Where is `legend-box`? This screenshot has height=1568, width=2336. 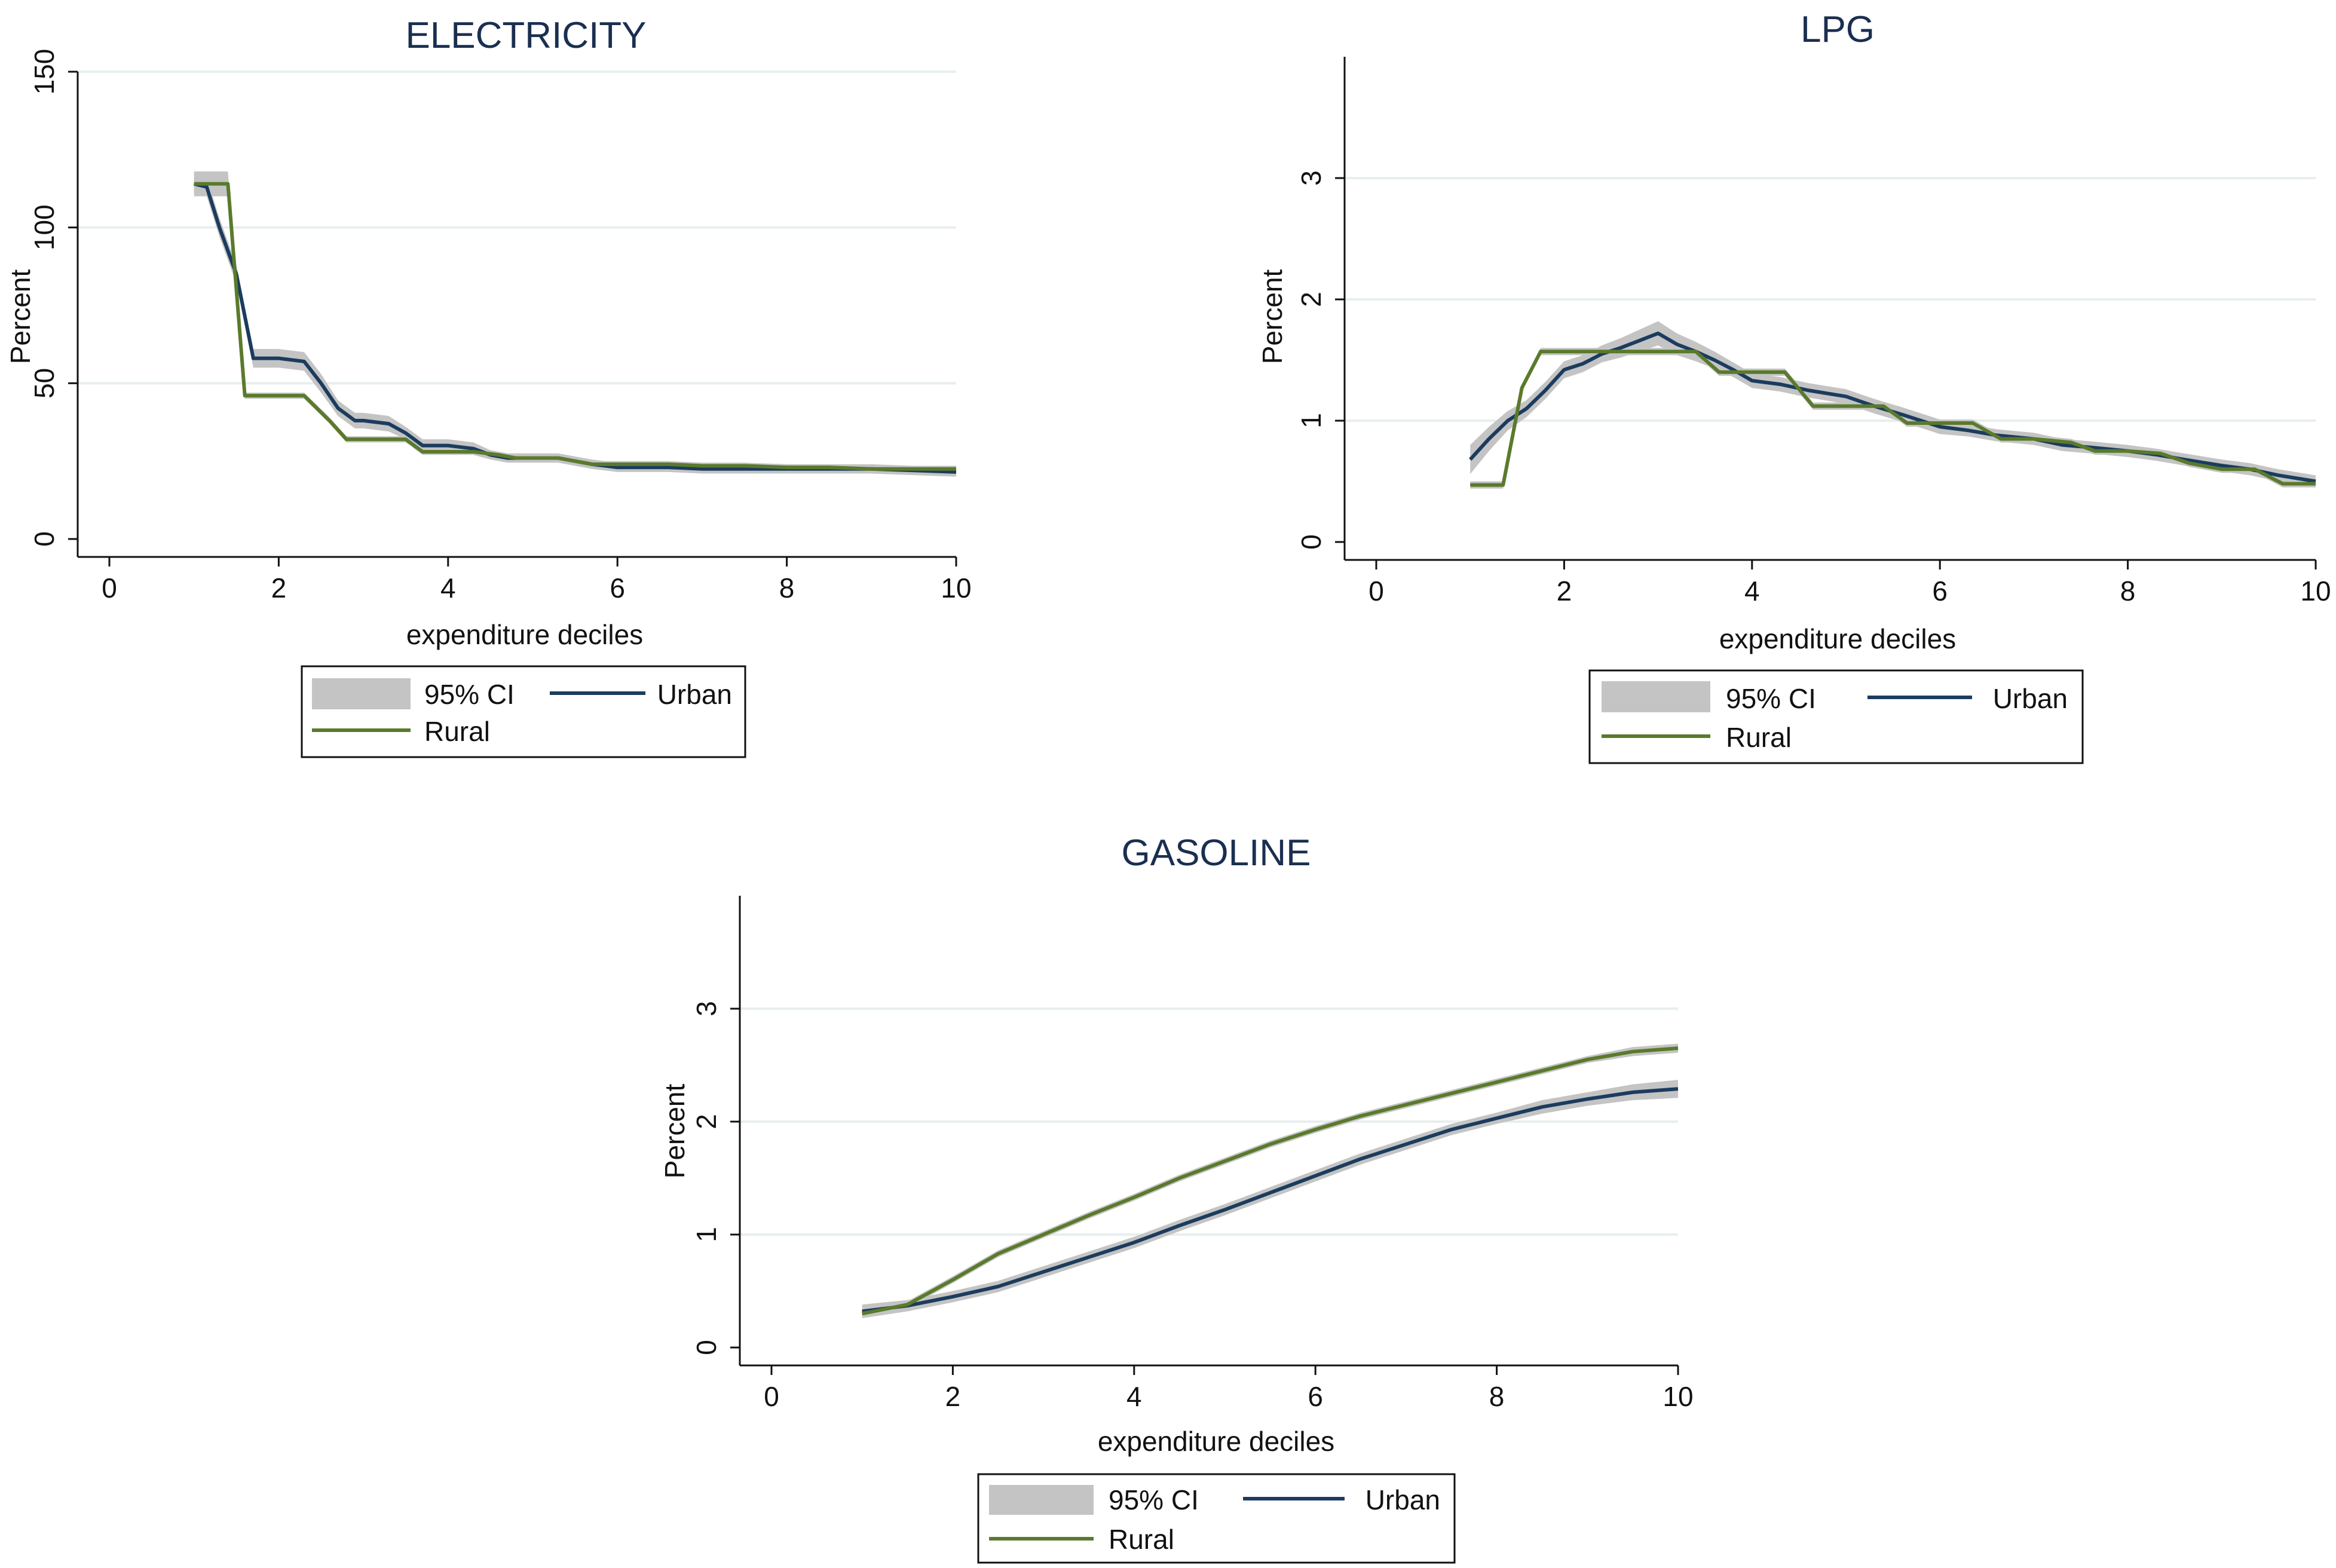 legend-box is located at coordinates (523, 711).